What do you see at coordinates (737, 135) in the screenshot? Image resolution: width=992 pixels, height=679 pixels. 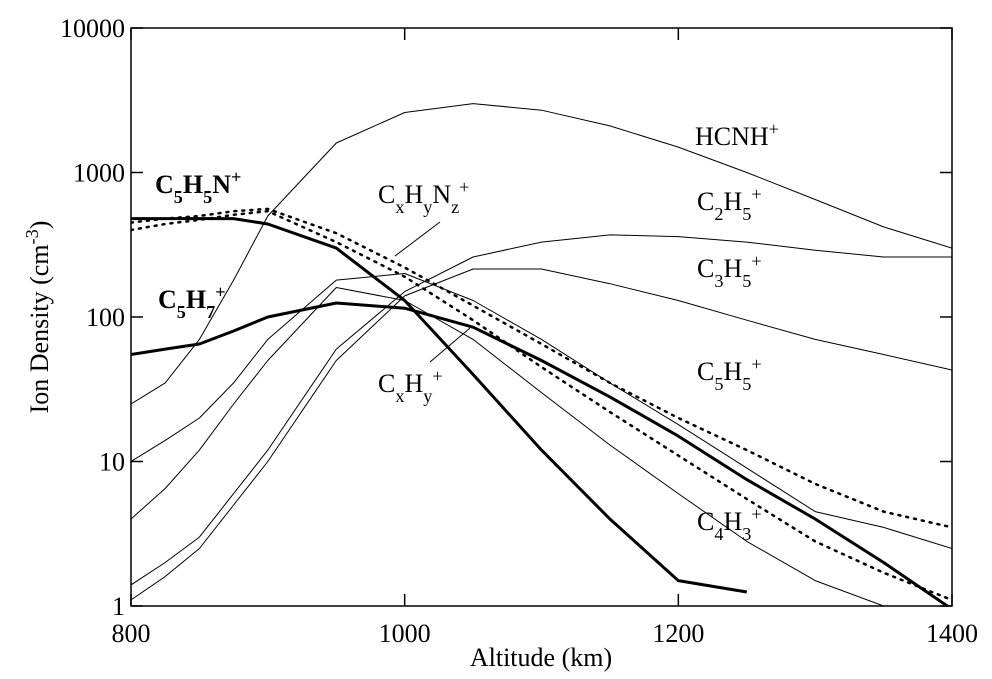 I see `series-label: HCNH+` at bounding box center [737, 135].